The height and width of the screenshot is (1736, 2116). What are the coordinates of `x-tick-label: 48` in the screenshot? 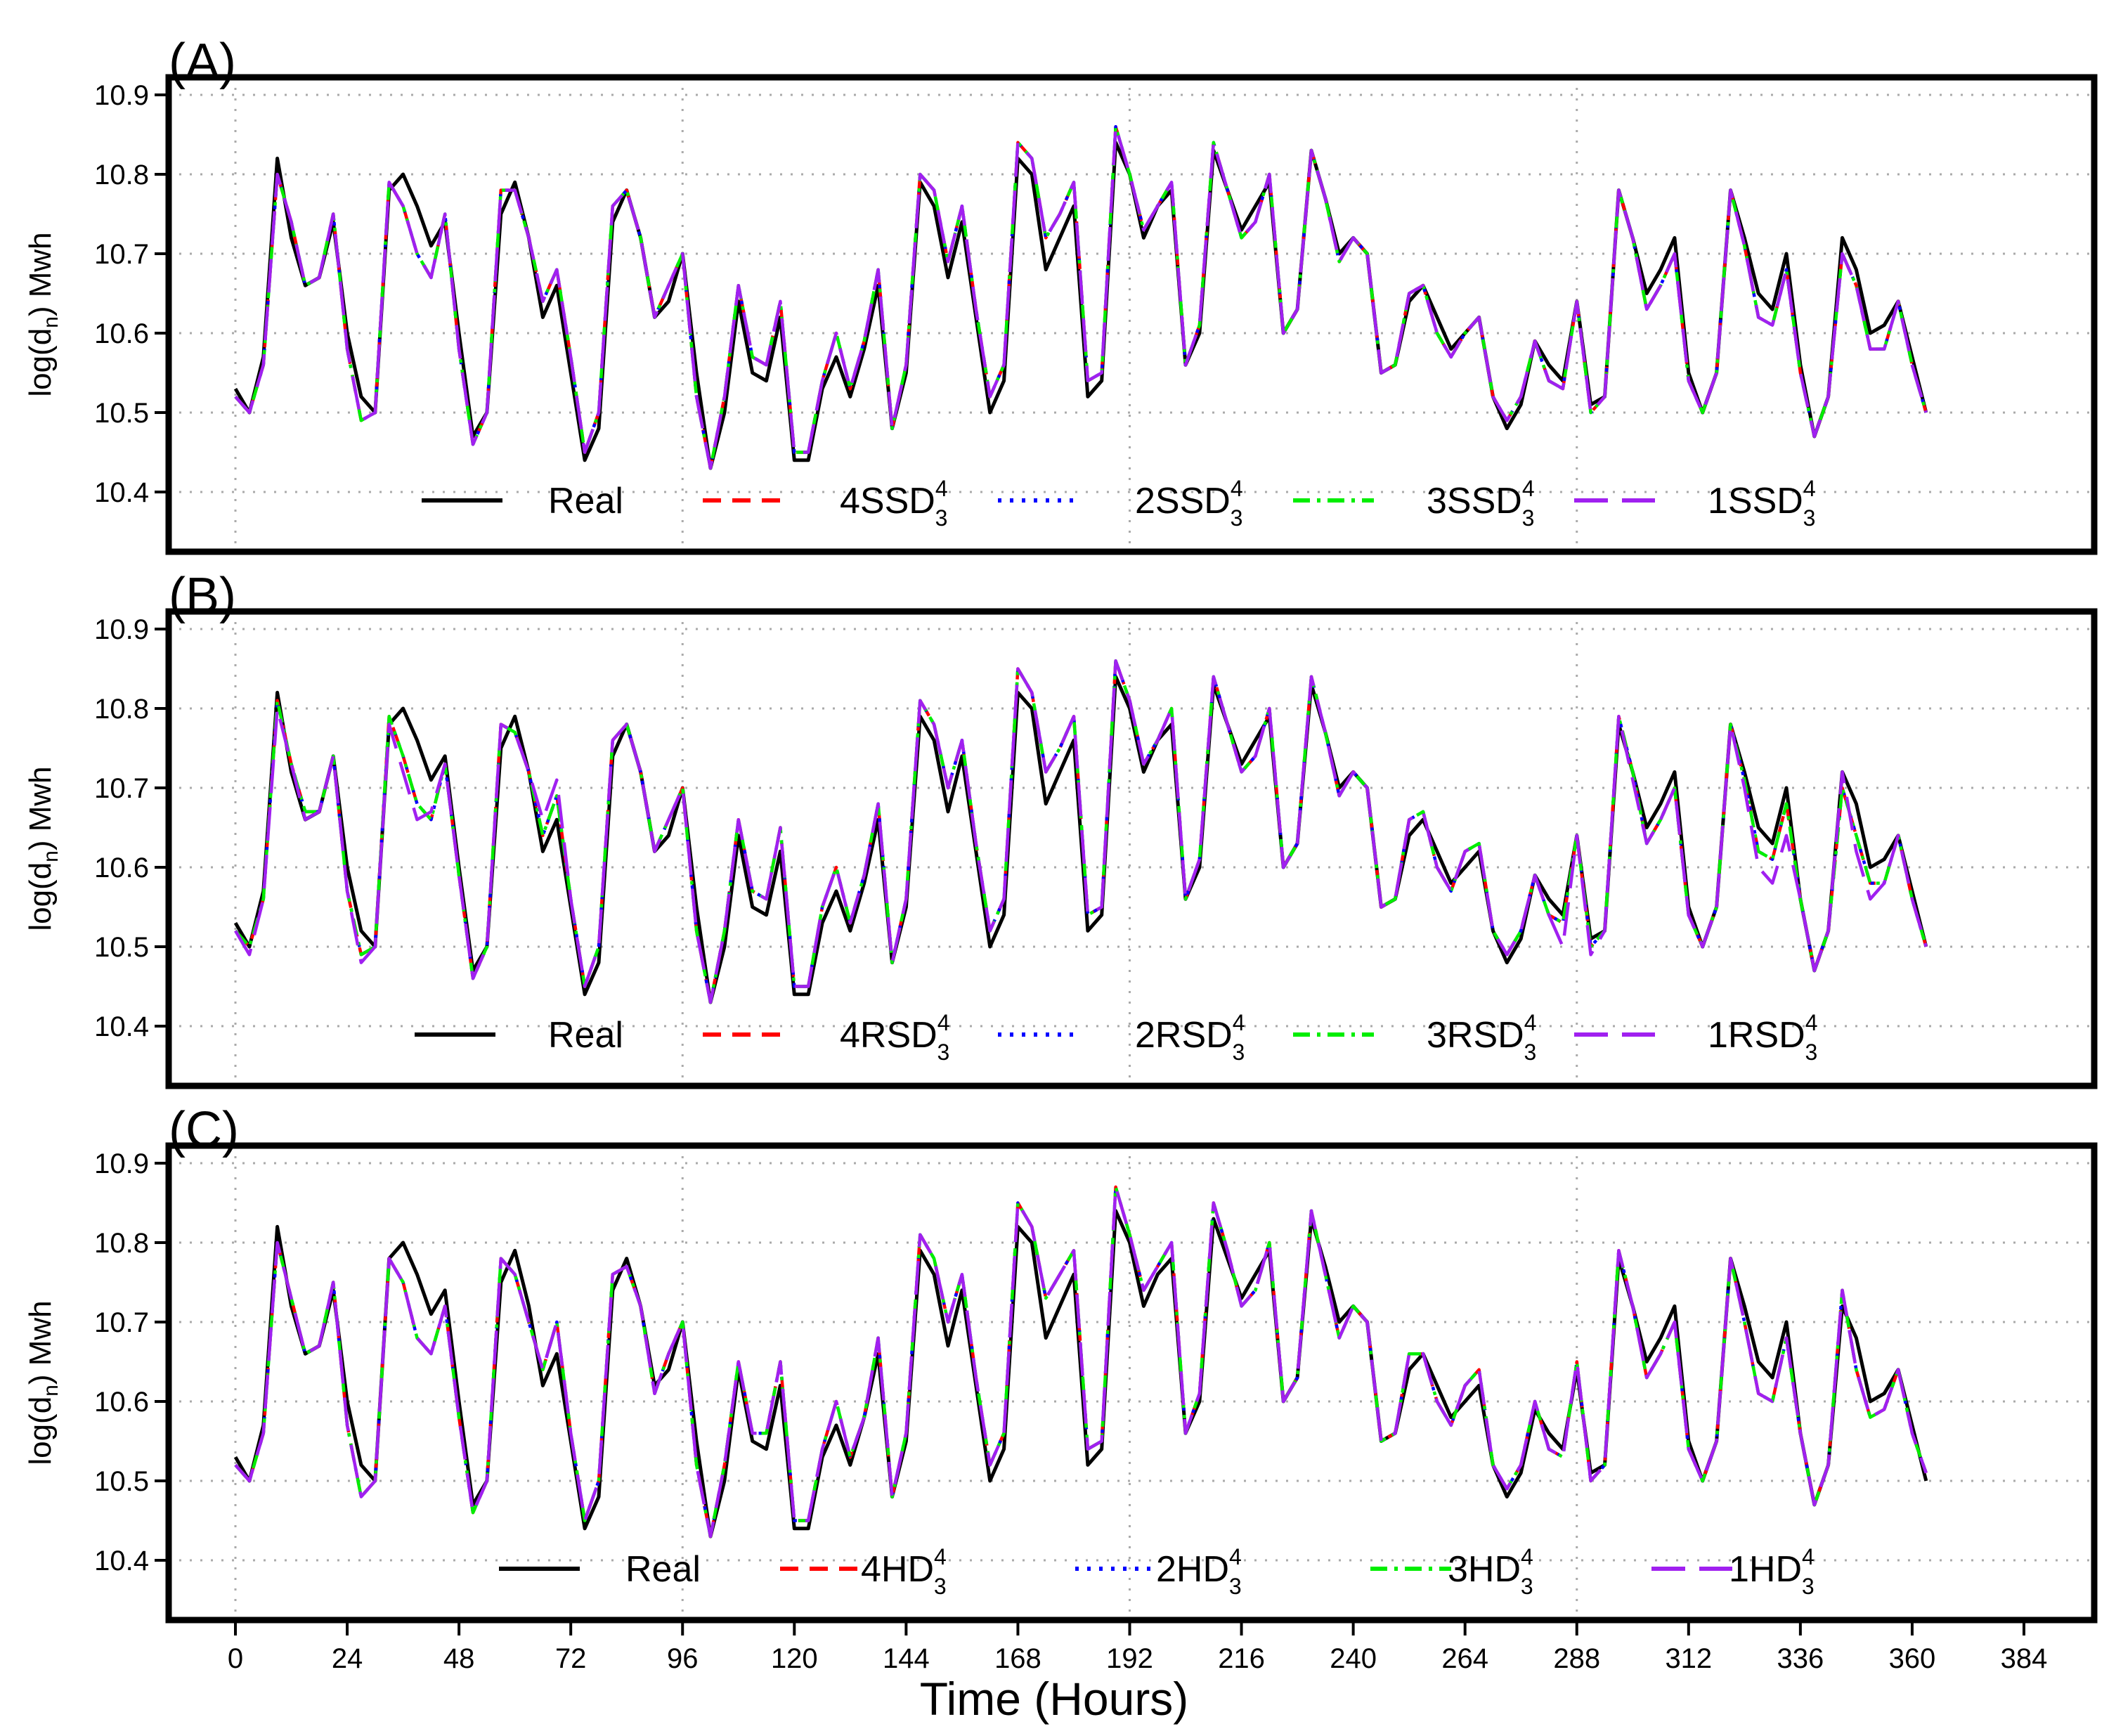 It's located at (459, 1658).